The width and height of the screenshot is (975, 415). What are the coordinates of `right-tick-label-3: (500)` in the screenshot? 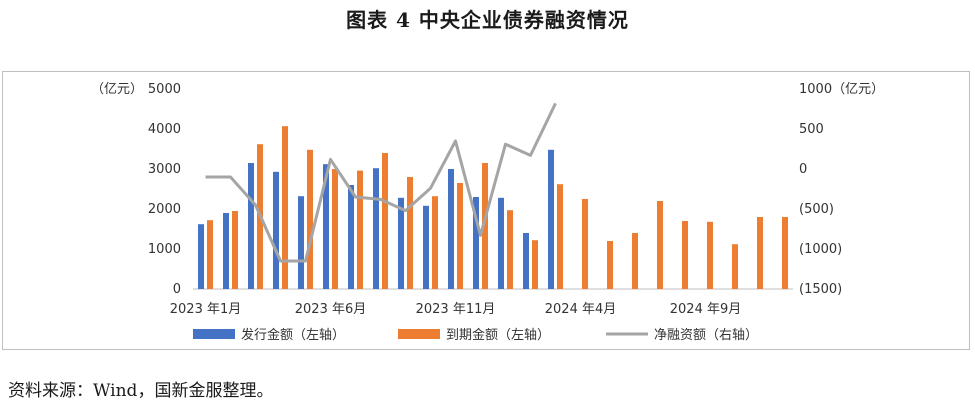 It's located at (816, 209).